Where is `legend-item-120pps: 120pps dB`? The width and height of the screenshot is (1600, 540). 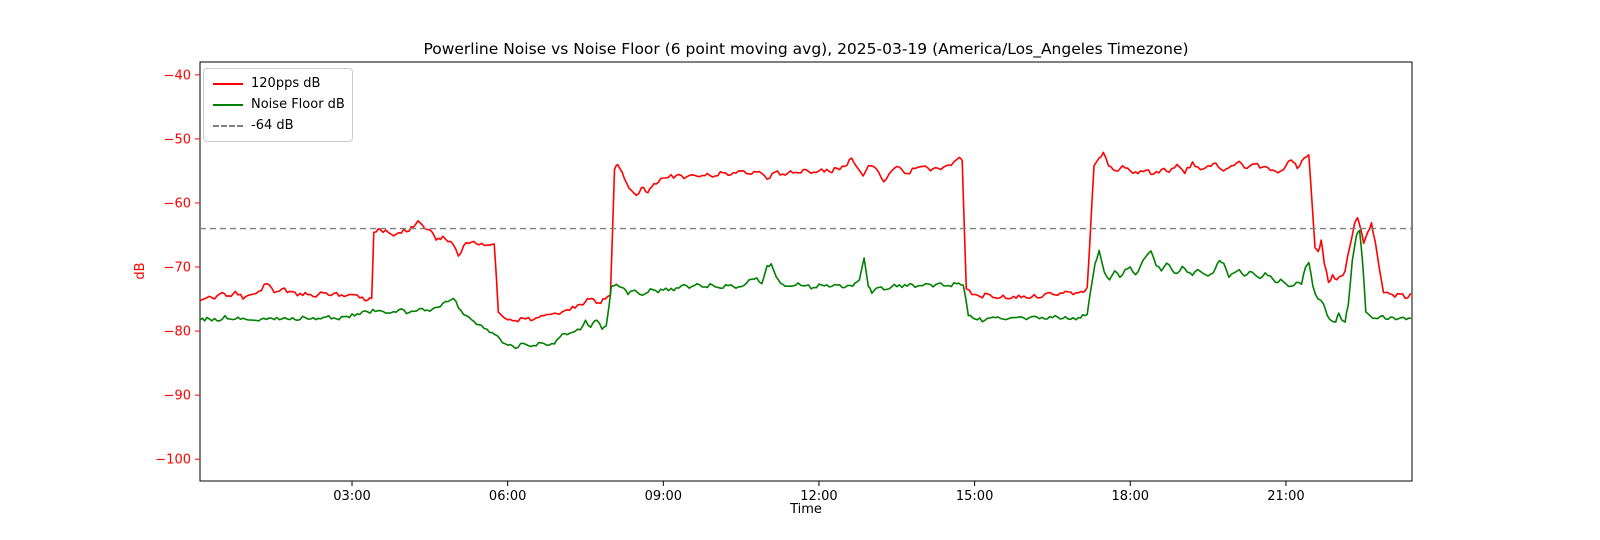 legend-item-120pps: 120pps dB is located at coordinates (277, 84).